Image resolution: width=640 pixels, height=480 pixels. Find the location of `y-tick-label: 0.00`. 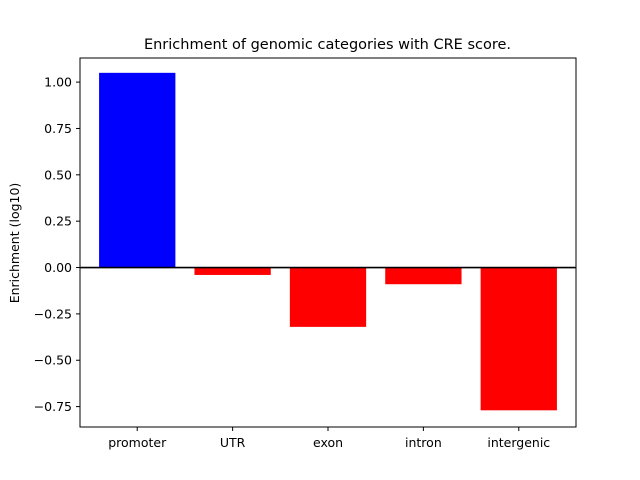

y-tick-label: 0.00 is located at coordinates (58, 267).